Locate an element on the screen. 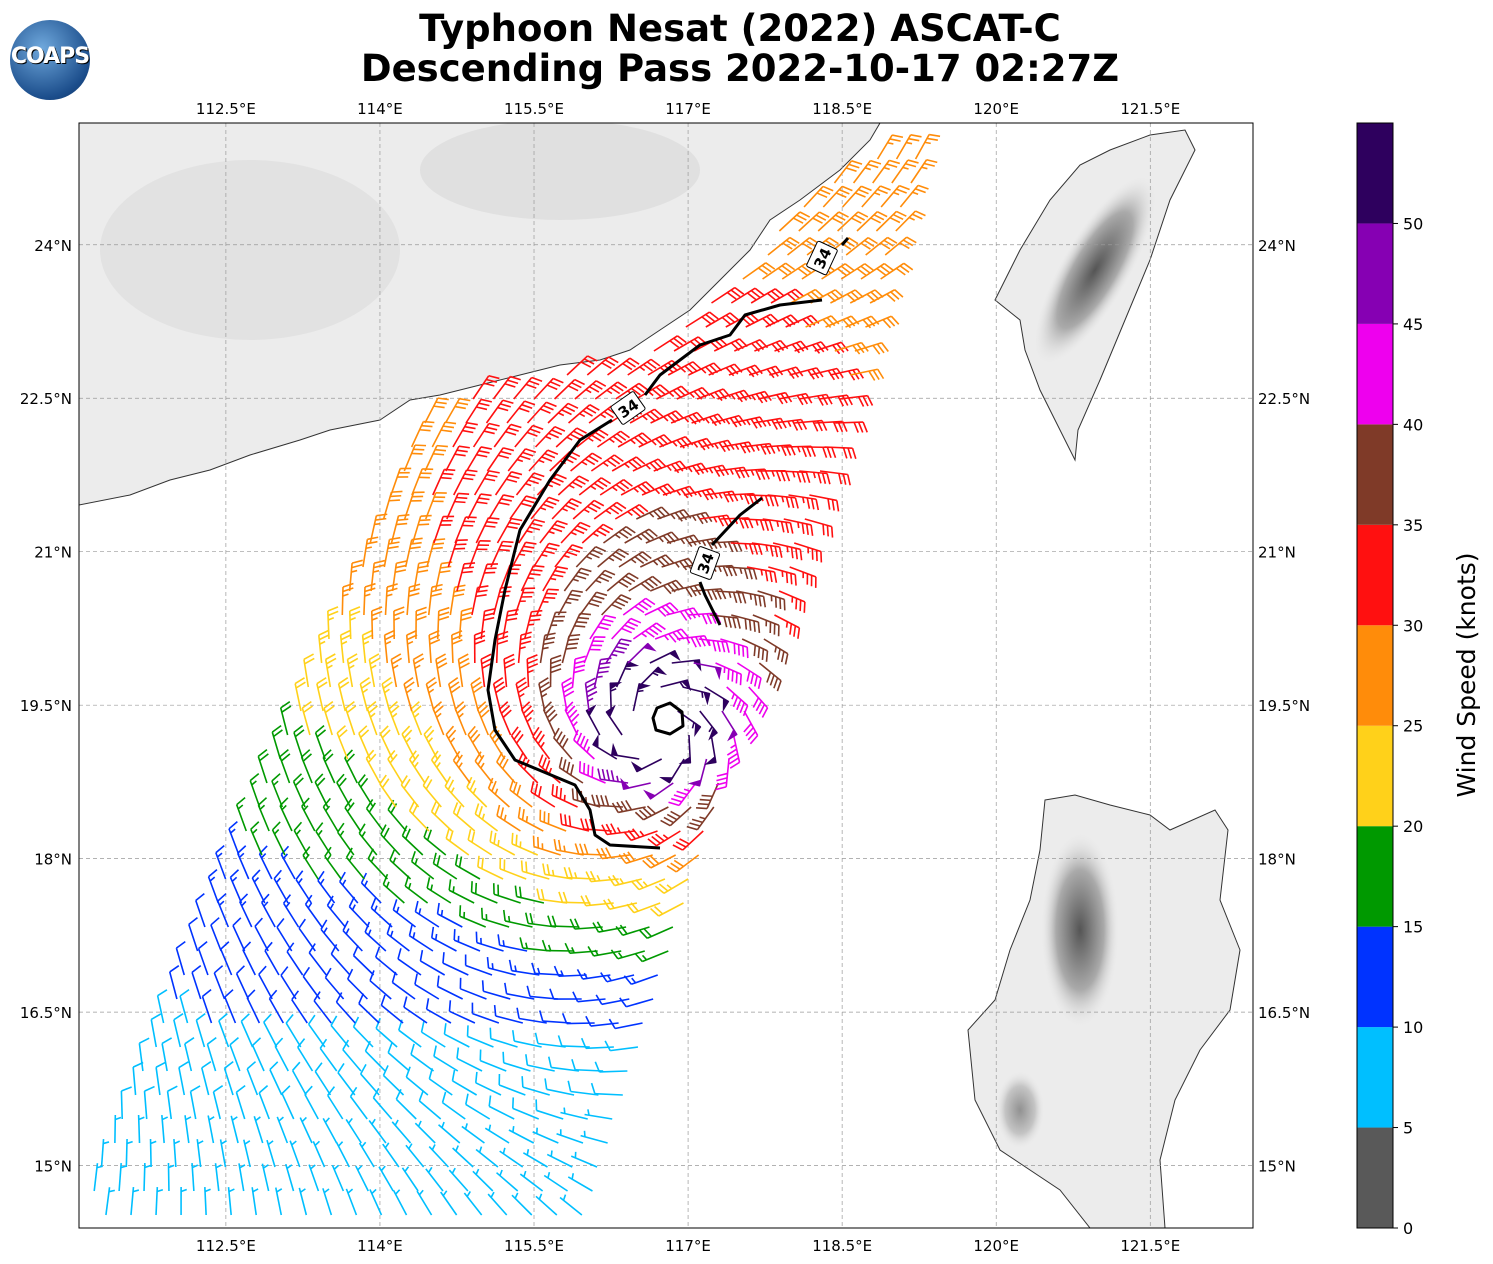 This screenshot has width=1493, height=1264. colorbar-tick-label: 10 is located at coordinates (1413, 1027).